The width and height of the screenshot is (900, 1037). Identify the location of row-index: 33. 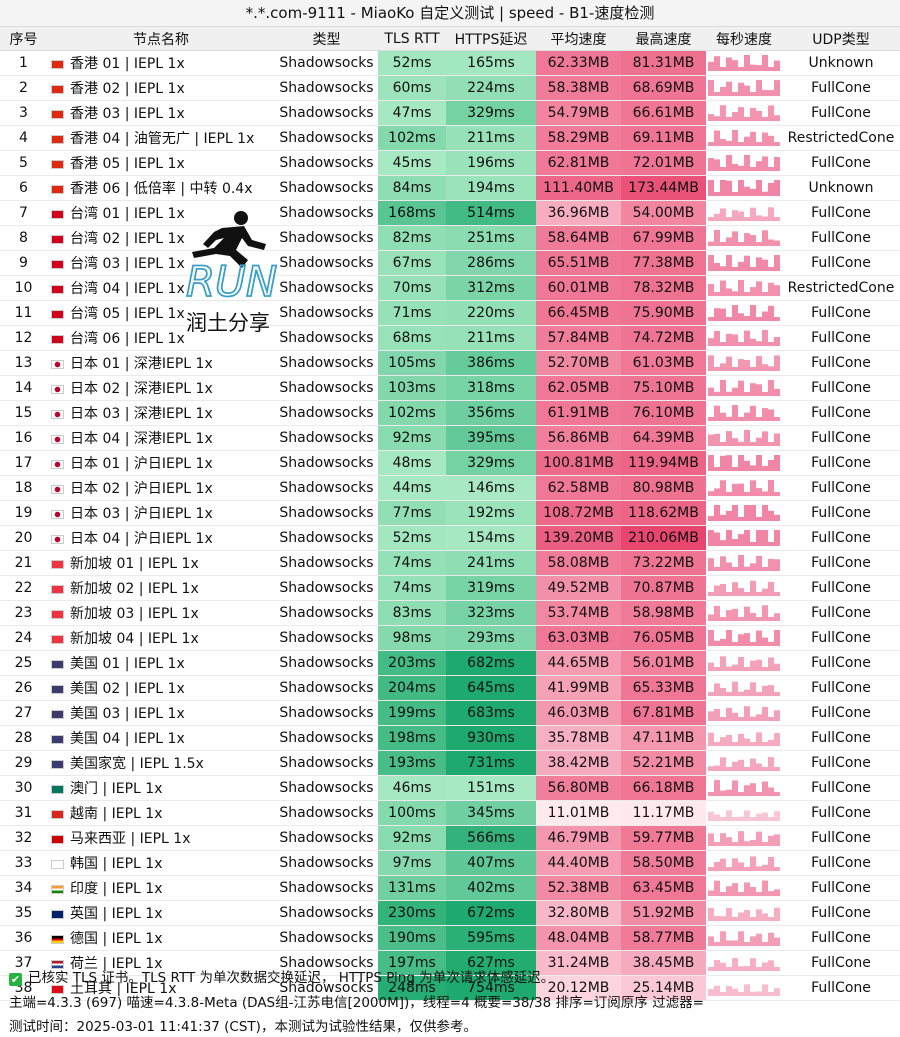
(23, 863).